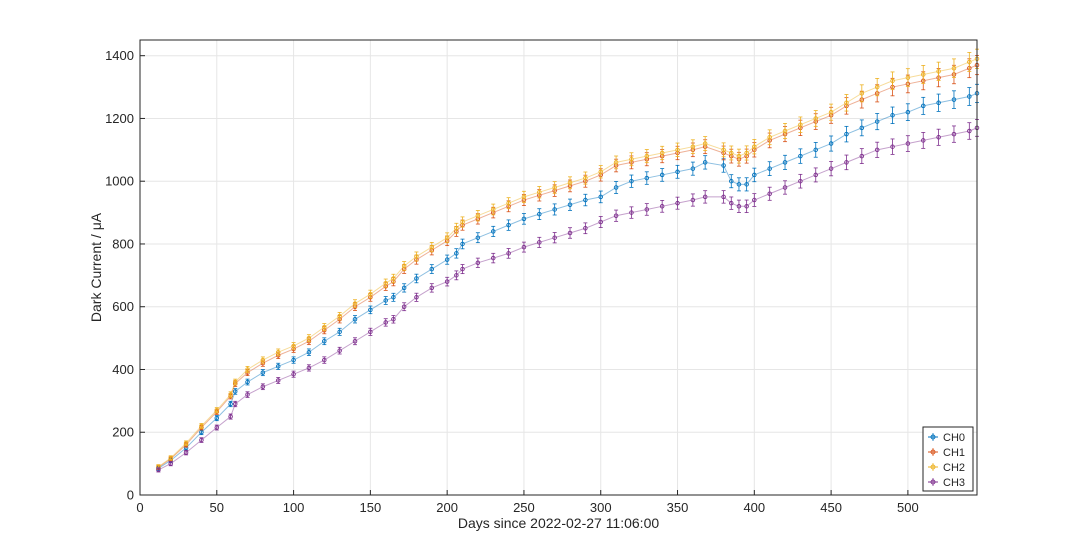 The width and height of the screenshot is (1080, 557). Describe the element at coordinates (831, 507) in the screenshot. I see `x-tick-label: 450` at that location.